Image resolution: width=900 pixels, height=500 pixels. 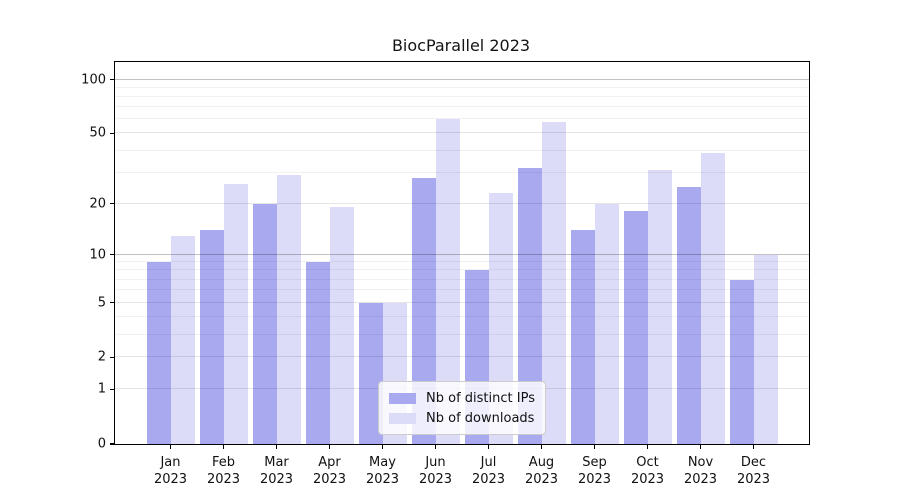 What do you see at coordinates (97, 203) in the screenshot?
I see `y-tick-label: 20` at bounding box center [97, 203].